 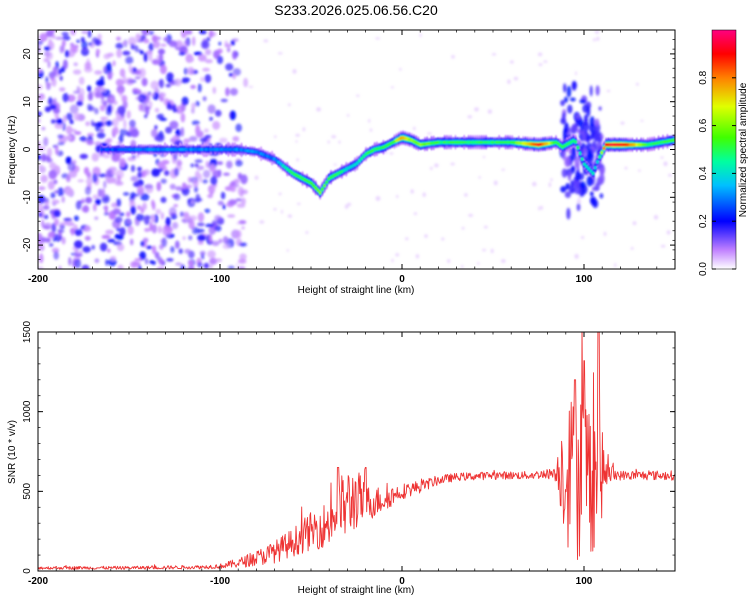 What do you see at coordinates (12, 150) in the screenshot?
I see `spectrogram-ylabel: Frequency (Hz)` at bounding box center [12, 150].